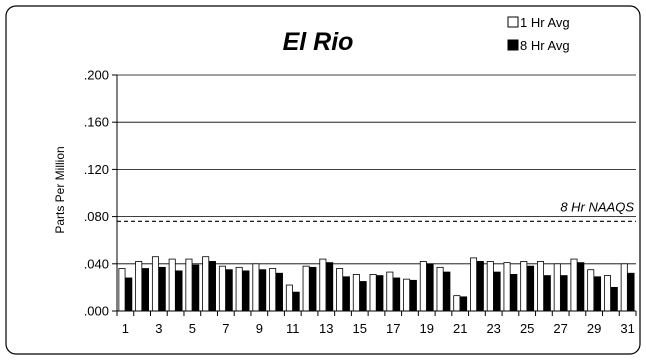 The width and height of the screenshot is (646, 360). Describe the element at coordinates (627, 328) in the screenshot. I see `x-tick-label: 31` at that location.